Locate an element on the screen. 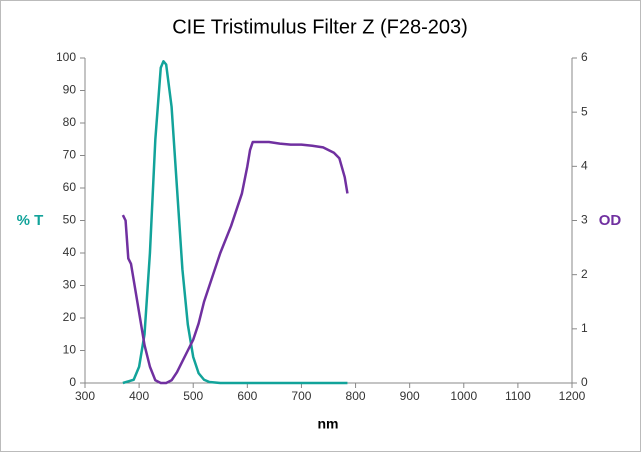 The width and height of the screenshot is (641, 452). y-tick-label: 10 is located at coordinates (70, 350).